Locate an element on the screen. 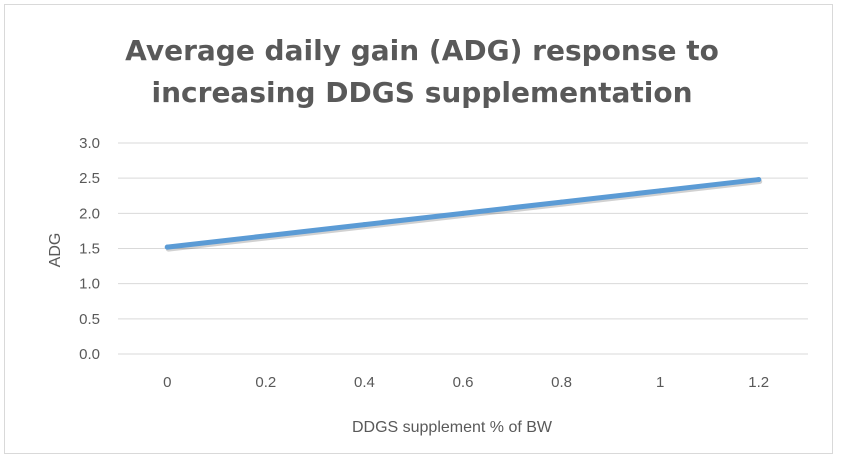 Image resolution: width=844 pixels, height=462 pixels. x-tick-label: 0.8 is located at coordinates (561, 382).